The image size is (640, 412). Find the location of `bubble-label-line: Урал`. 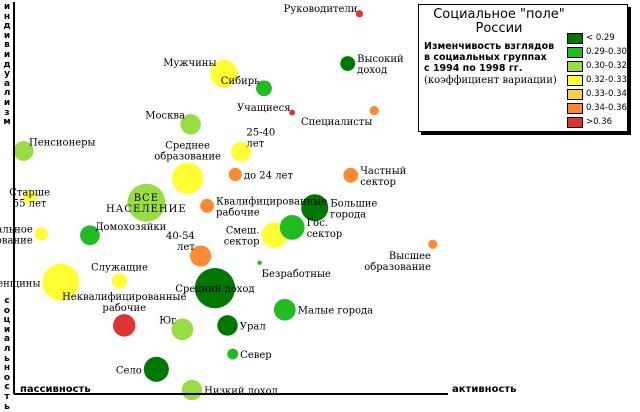

bubble-label-line: Урал is located at coordinates (253, 326).